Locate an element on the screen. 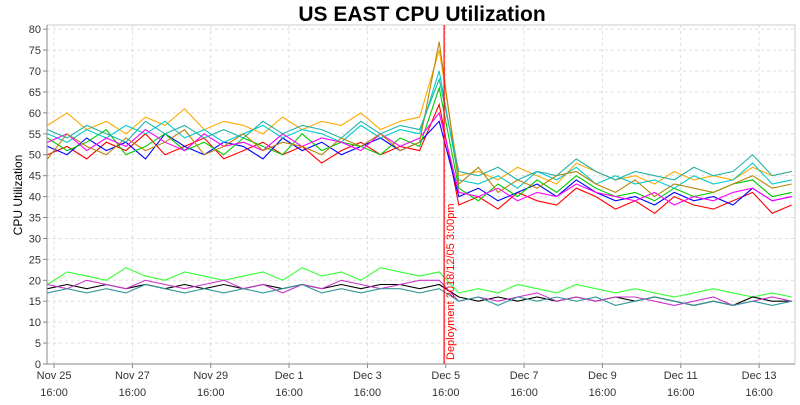  x-tick-label: Dec 9 is located at coordinates (602, 376).